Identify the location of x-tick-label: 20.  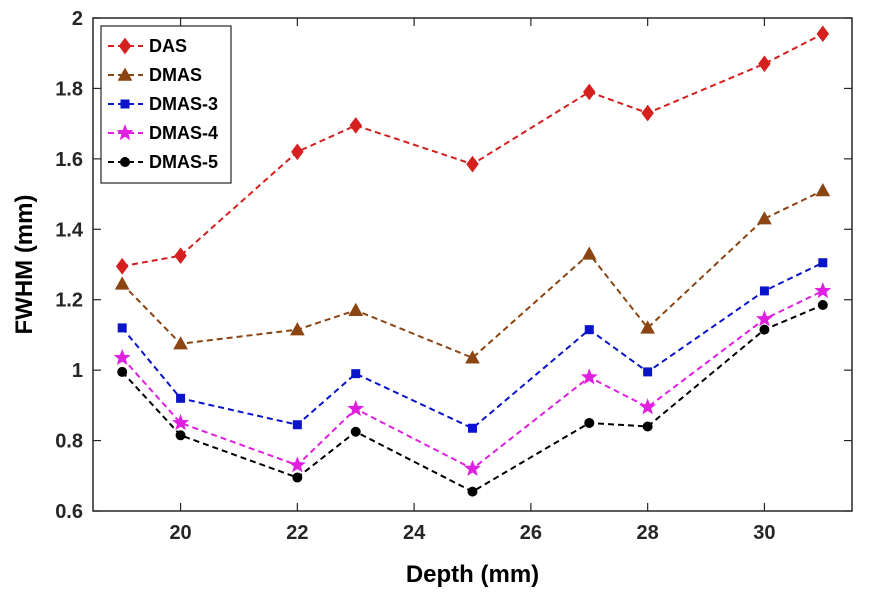
(180, 533).